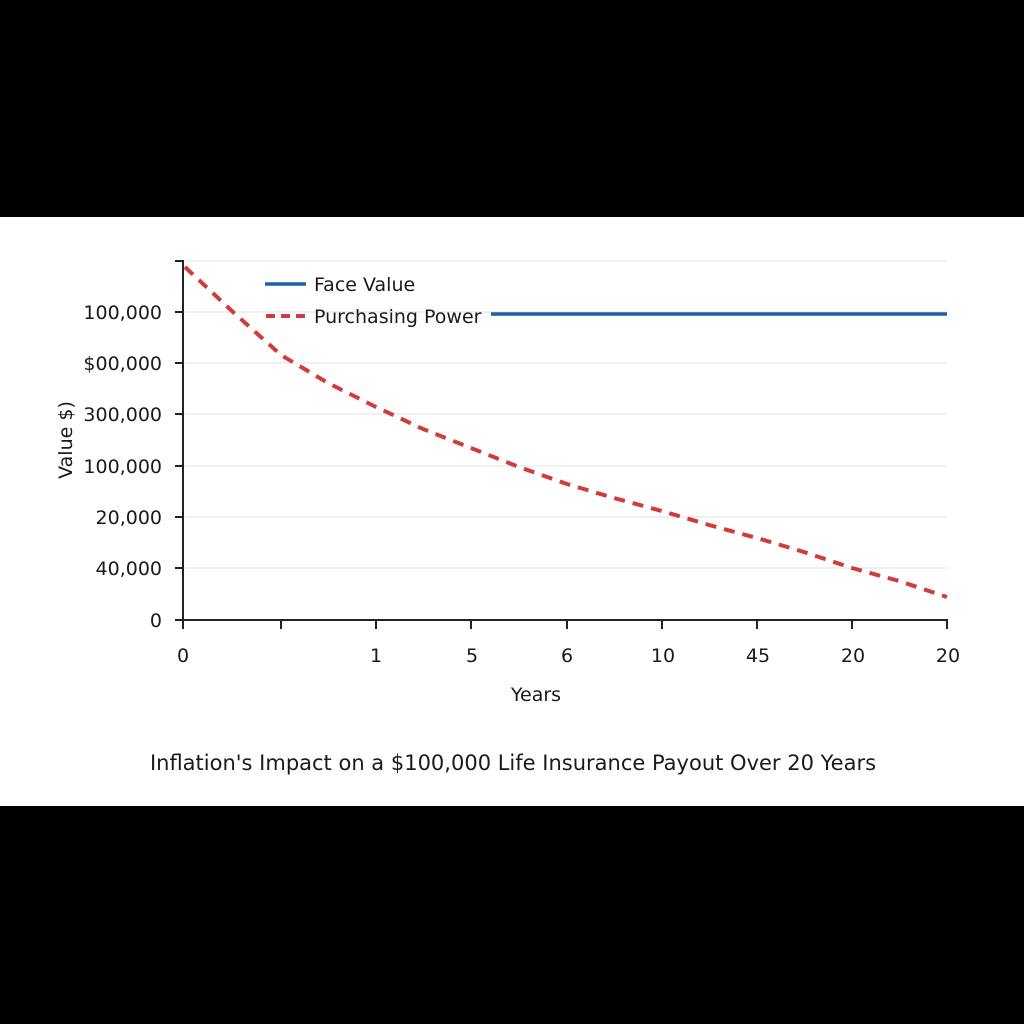  What do you see at coordinates (663, 656) in the screenshot?
I see `x-tick-label: 10` at bounding box center [663, 656].